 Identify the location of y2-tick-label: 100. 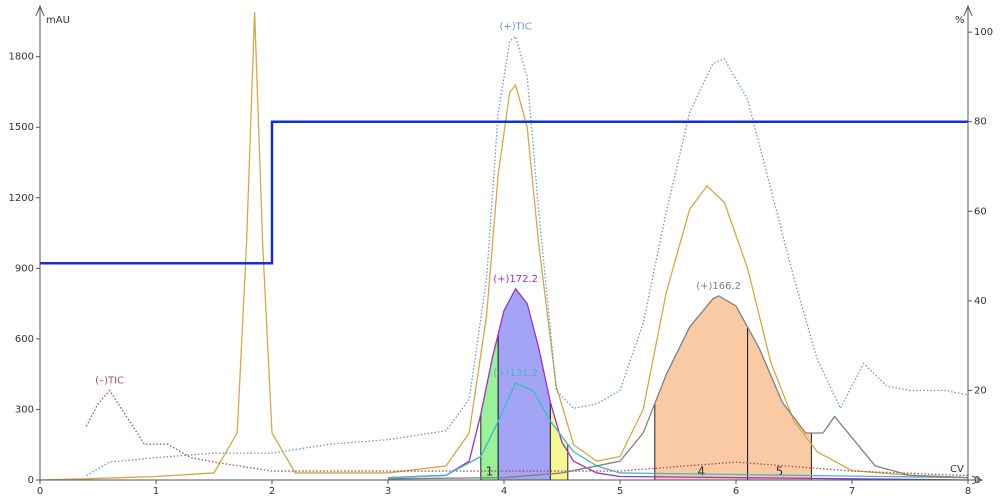
(983, 32).